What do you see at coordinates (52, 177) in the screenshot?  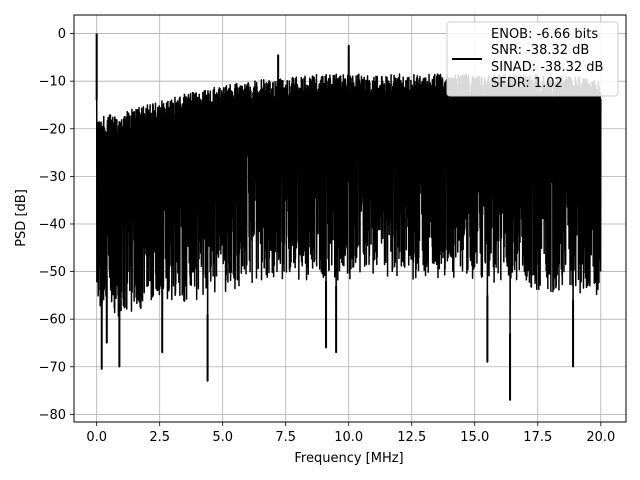 I see `y-tick-label: −30` at bounding box center [52, 177].